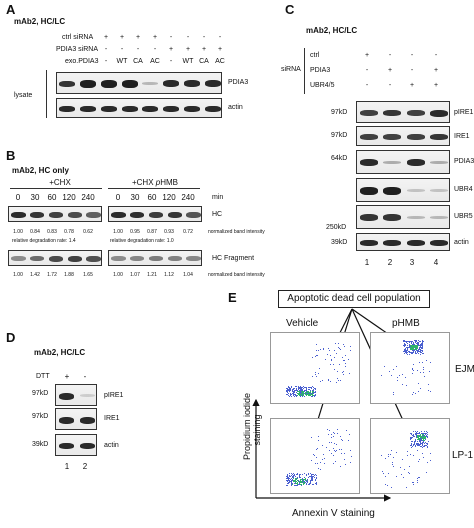 The height and width of the screenshot is (528, 474). What do you see at coordinates (40, 21) in the screenshot?
I see `panel-a-title: mAb2, HC/LC` at bounding box center [40, 21].